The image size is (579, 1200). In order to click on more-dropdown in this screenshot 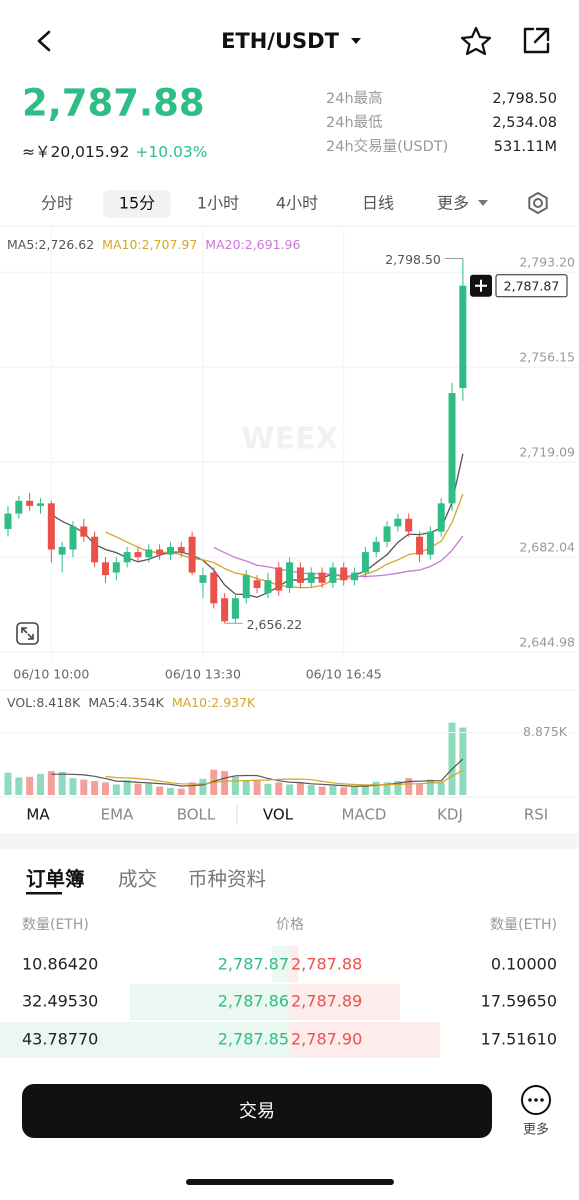, I will do `click(483, 203)`.